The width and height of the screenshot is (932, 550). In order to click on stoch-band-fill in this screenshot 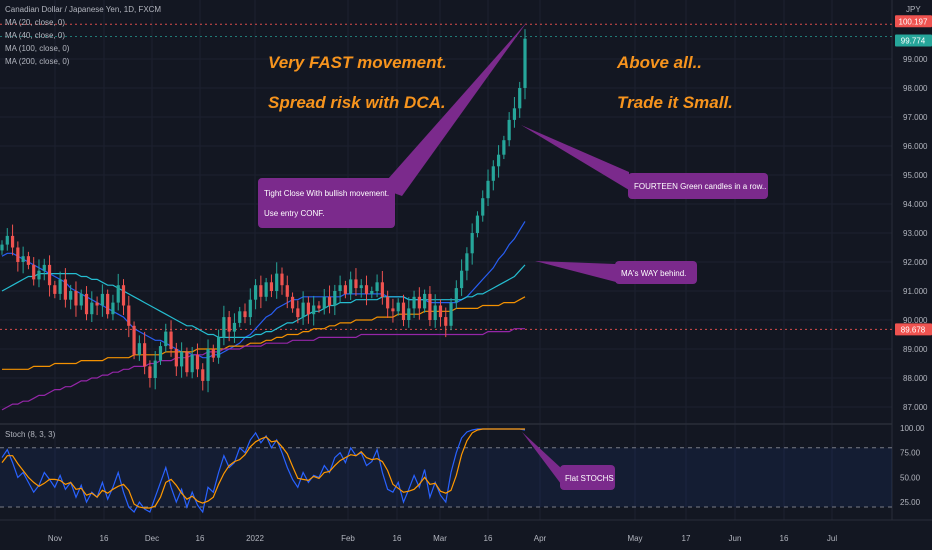, I will do `click(446, 477)`.